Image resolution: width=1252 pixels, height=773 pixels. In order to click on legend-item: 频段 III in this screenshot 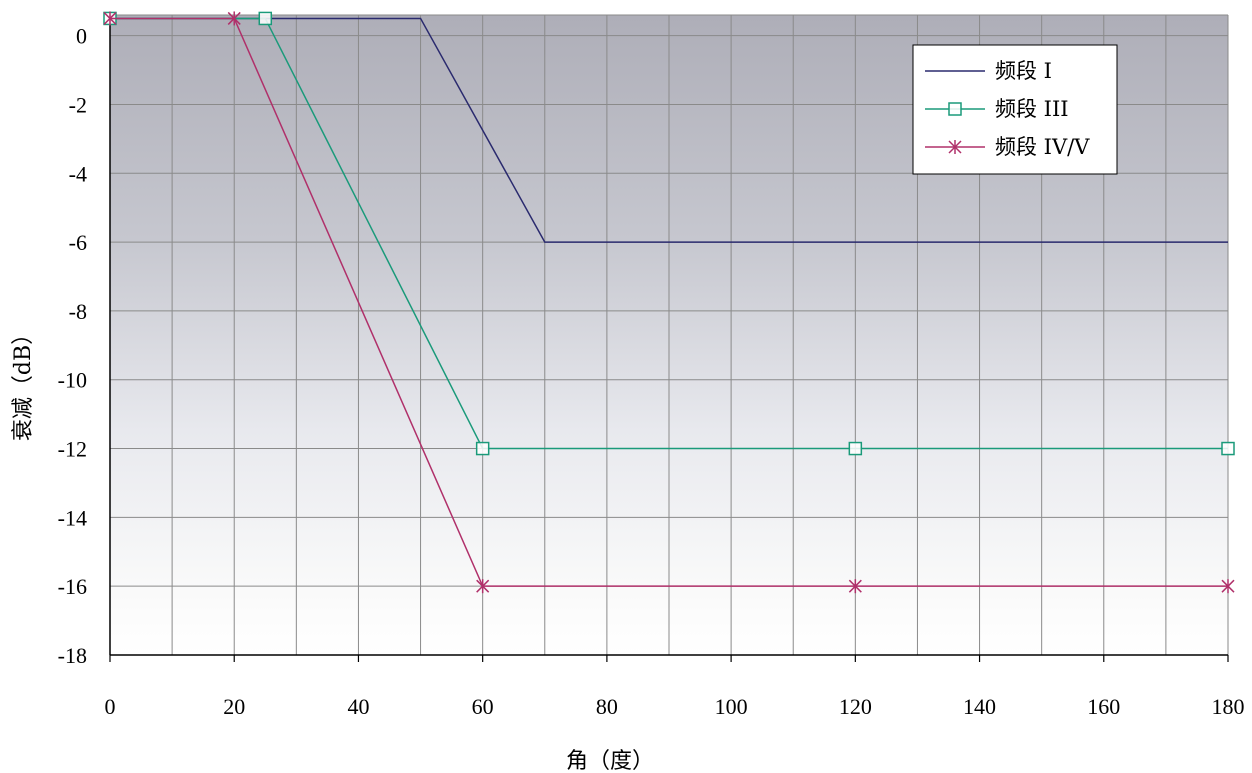, I will do `click(997, 109)`.